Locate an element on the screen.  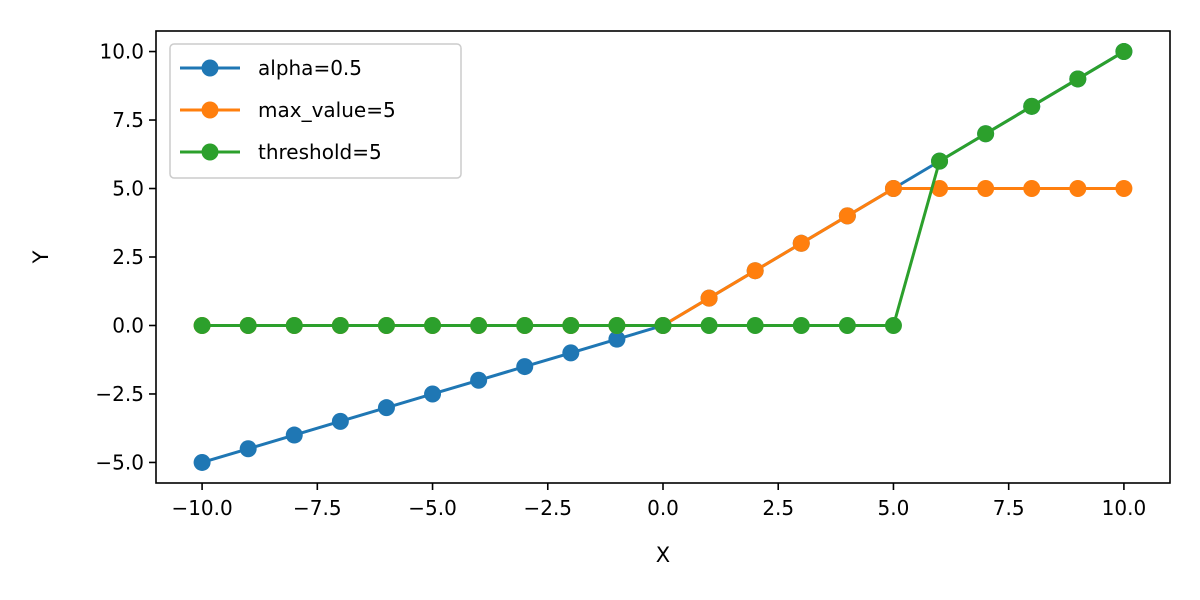
x-tick-label: 7.5 is located at coordinates (1009, 508).